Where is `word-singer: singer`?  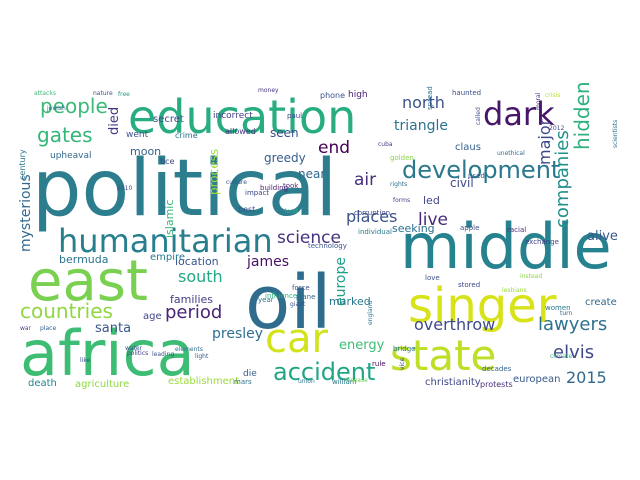 word-singer: singer is located at coordinates (482, 306).